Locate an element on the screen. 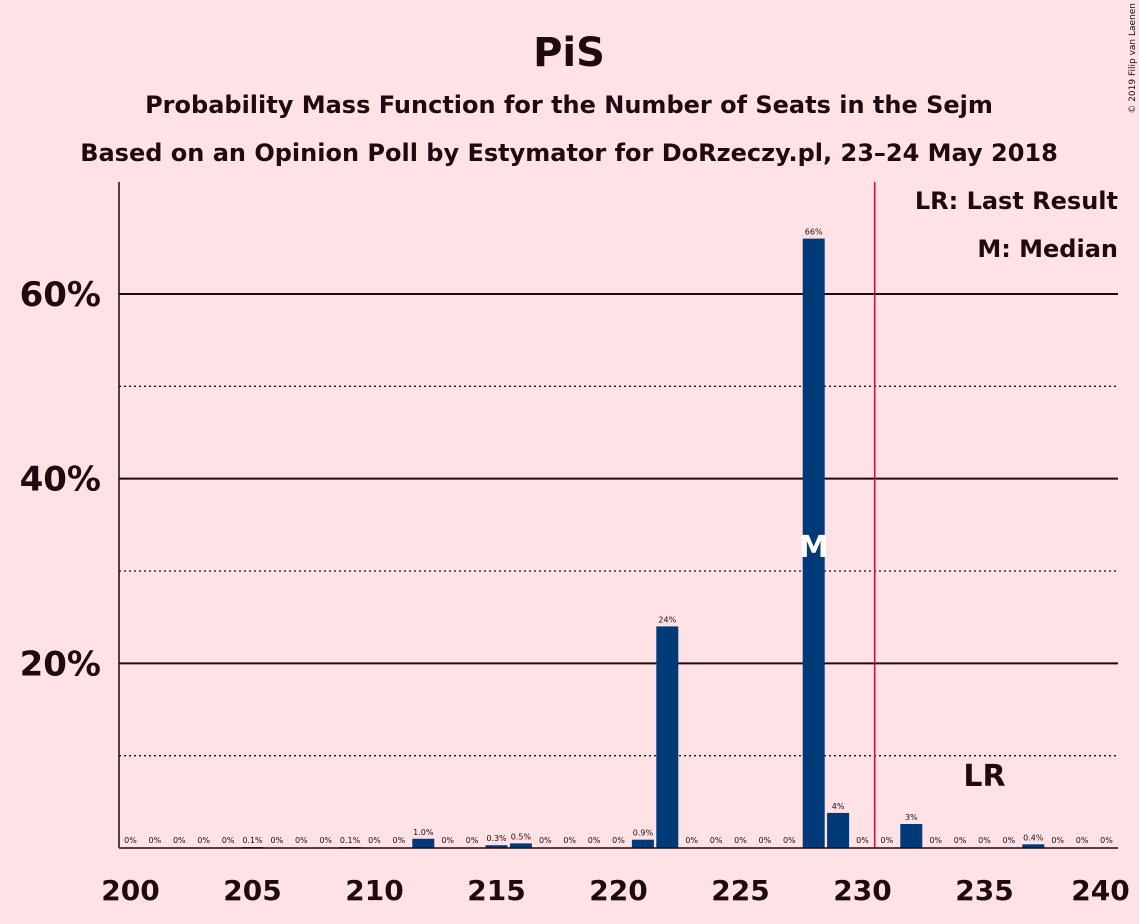 The width and height of the screenshot is (1139, 924). x-tick-label: 210 is located at coordinates (374, 890).